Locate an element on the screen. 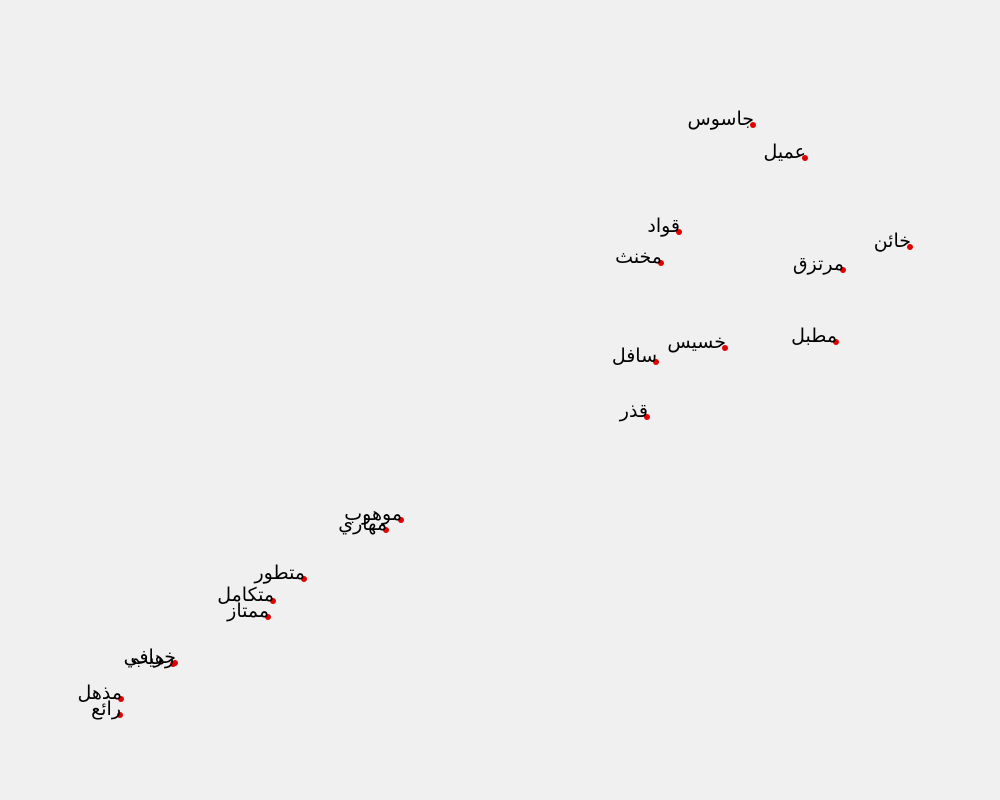 Image resolution: width=1000 pixels, height=800 pixels. point-label: قذر is located at coordinates (633, 411).